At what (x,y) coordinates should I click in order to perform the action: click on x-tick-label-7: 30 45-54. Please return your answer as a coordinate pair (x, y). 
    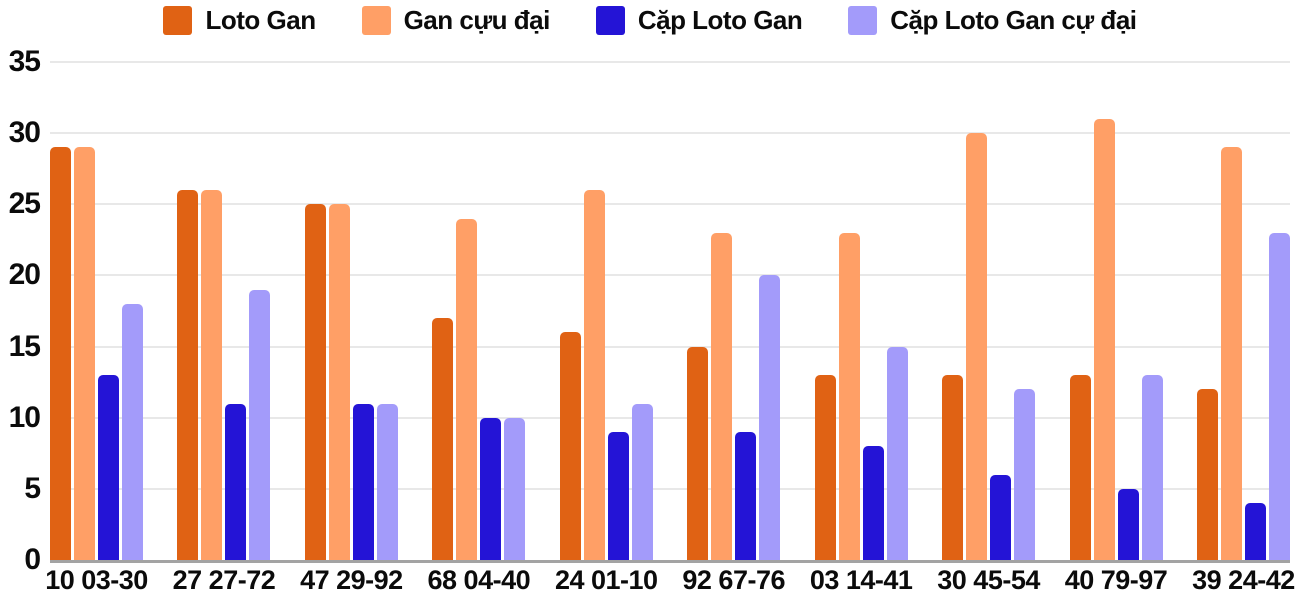
    Looking at the image, I should click on (988, 580).